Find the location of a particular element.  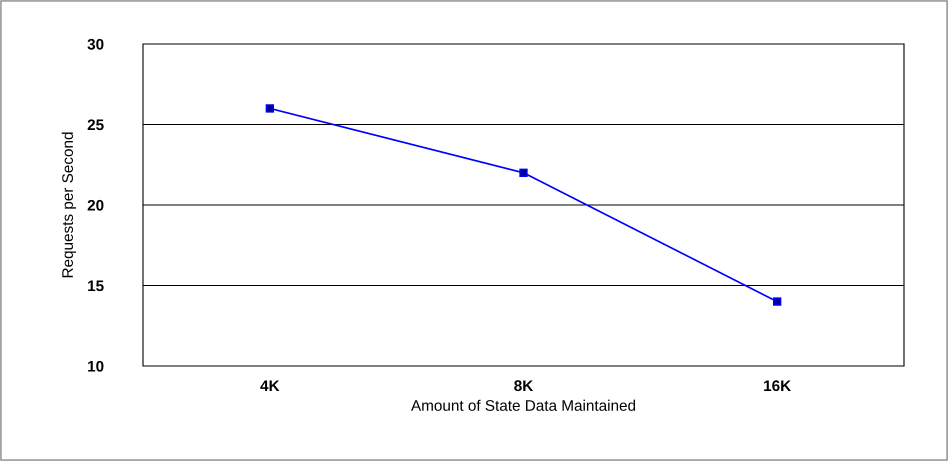

y-tick-label: 15 is located at coordinates (96, 286).